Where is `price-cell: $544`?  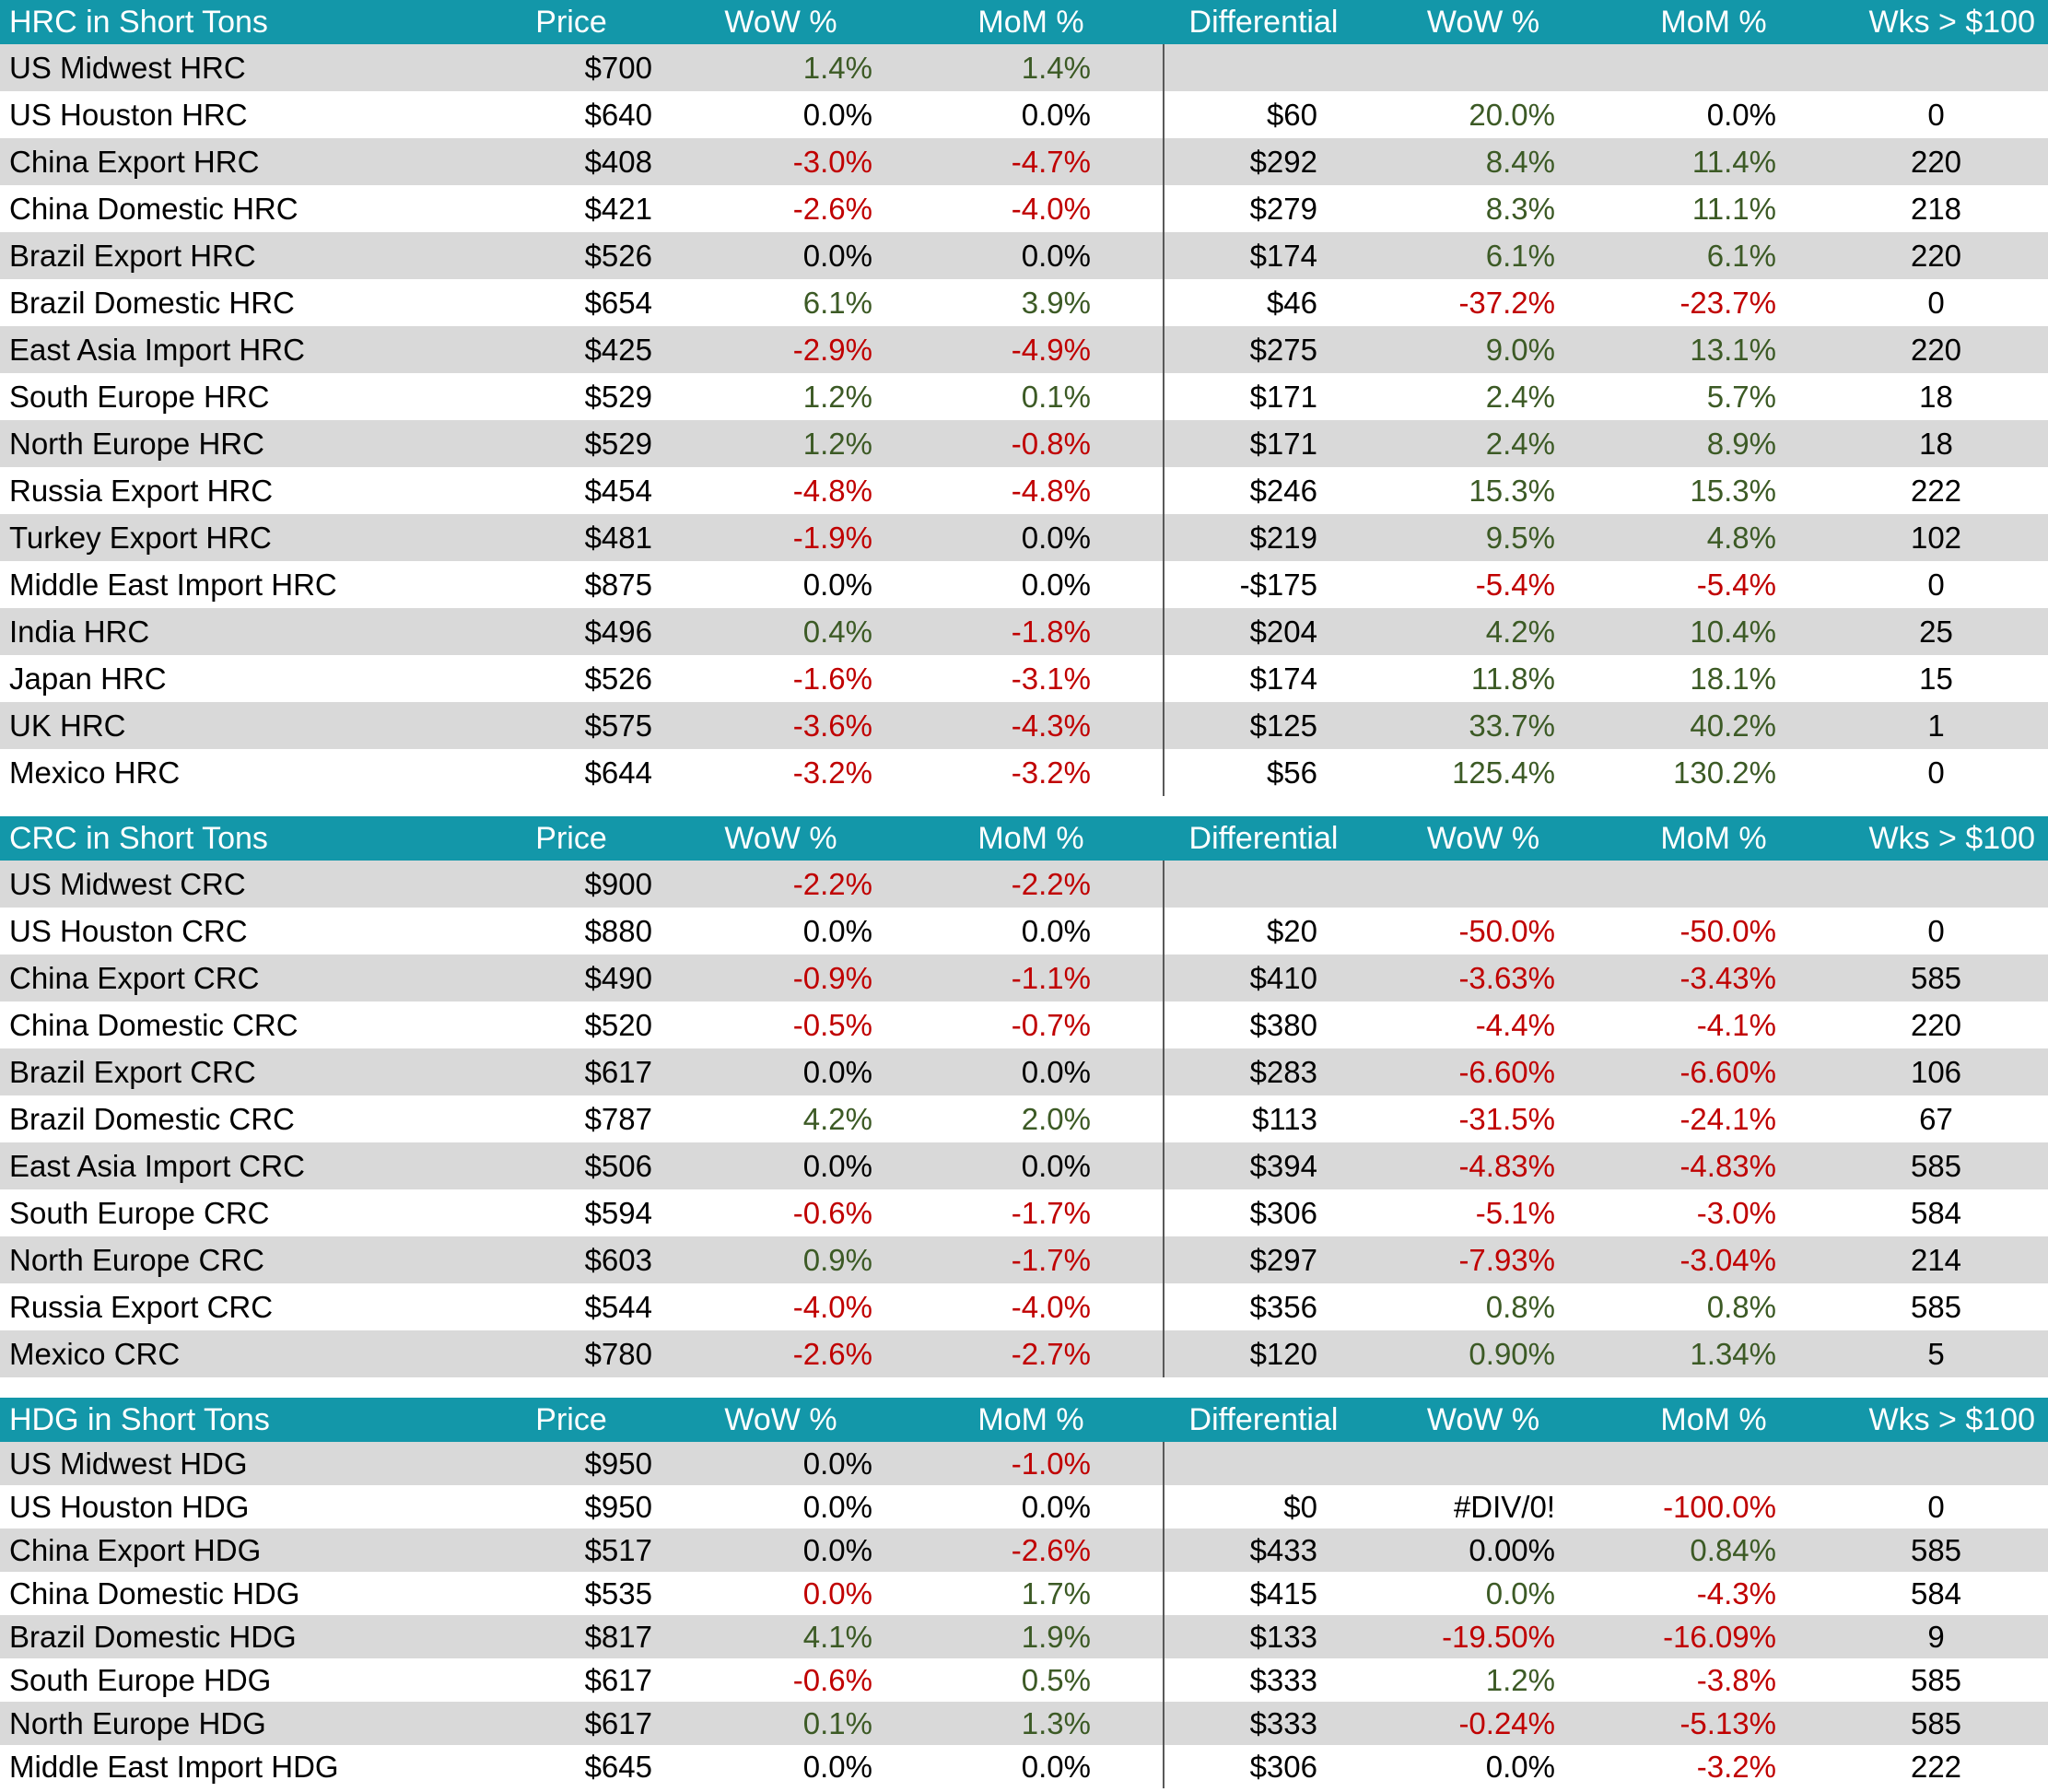
price-cell: $544 is located at coordinates (571, 1306).